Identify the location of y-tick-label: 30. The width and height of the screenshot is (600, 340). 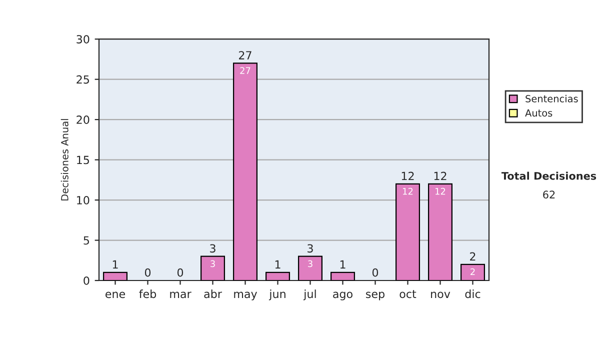
(83, 39).